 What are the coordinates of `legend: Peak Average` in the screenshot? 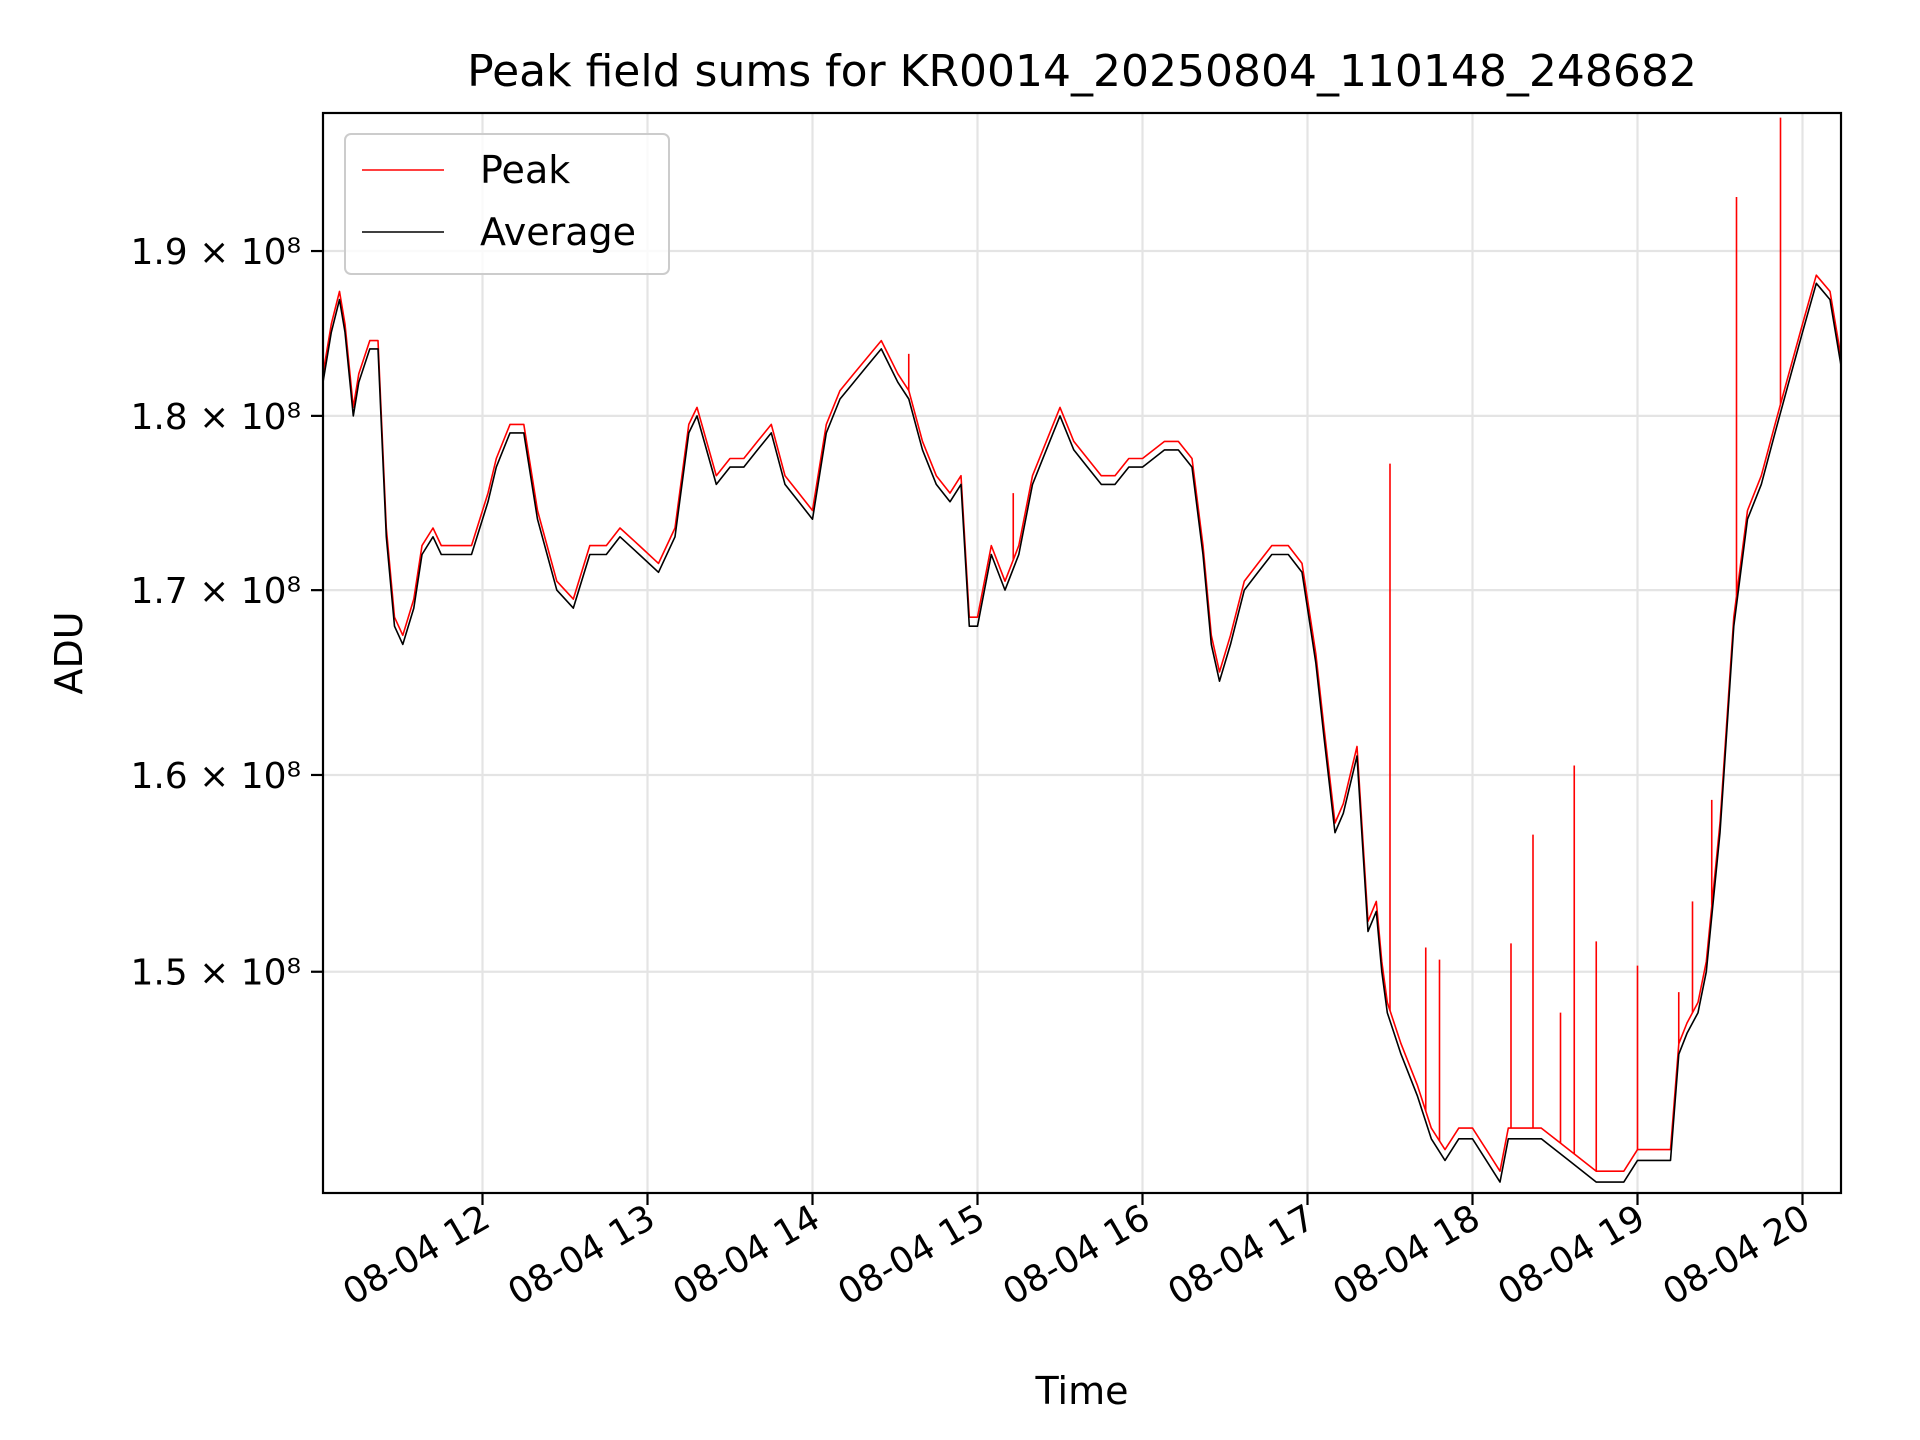 It's located at (507, 204).